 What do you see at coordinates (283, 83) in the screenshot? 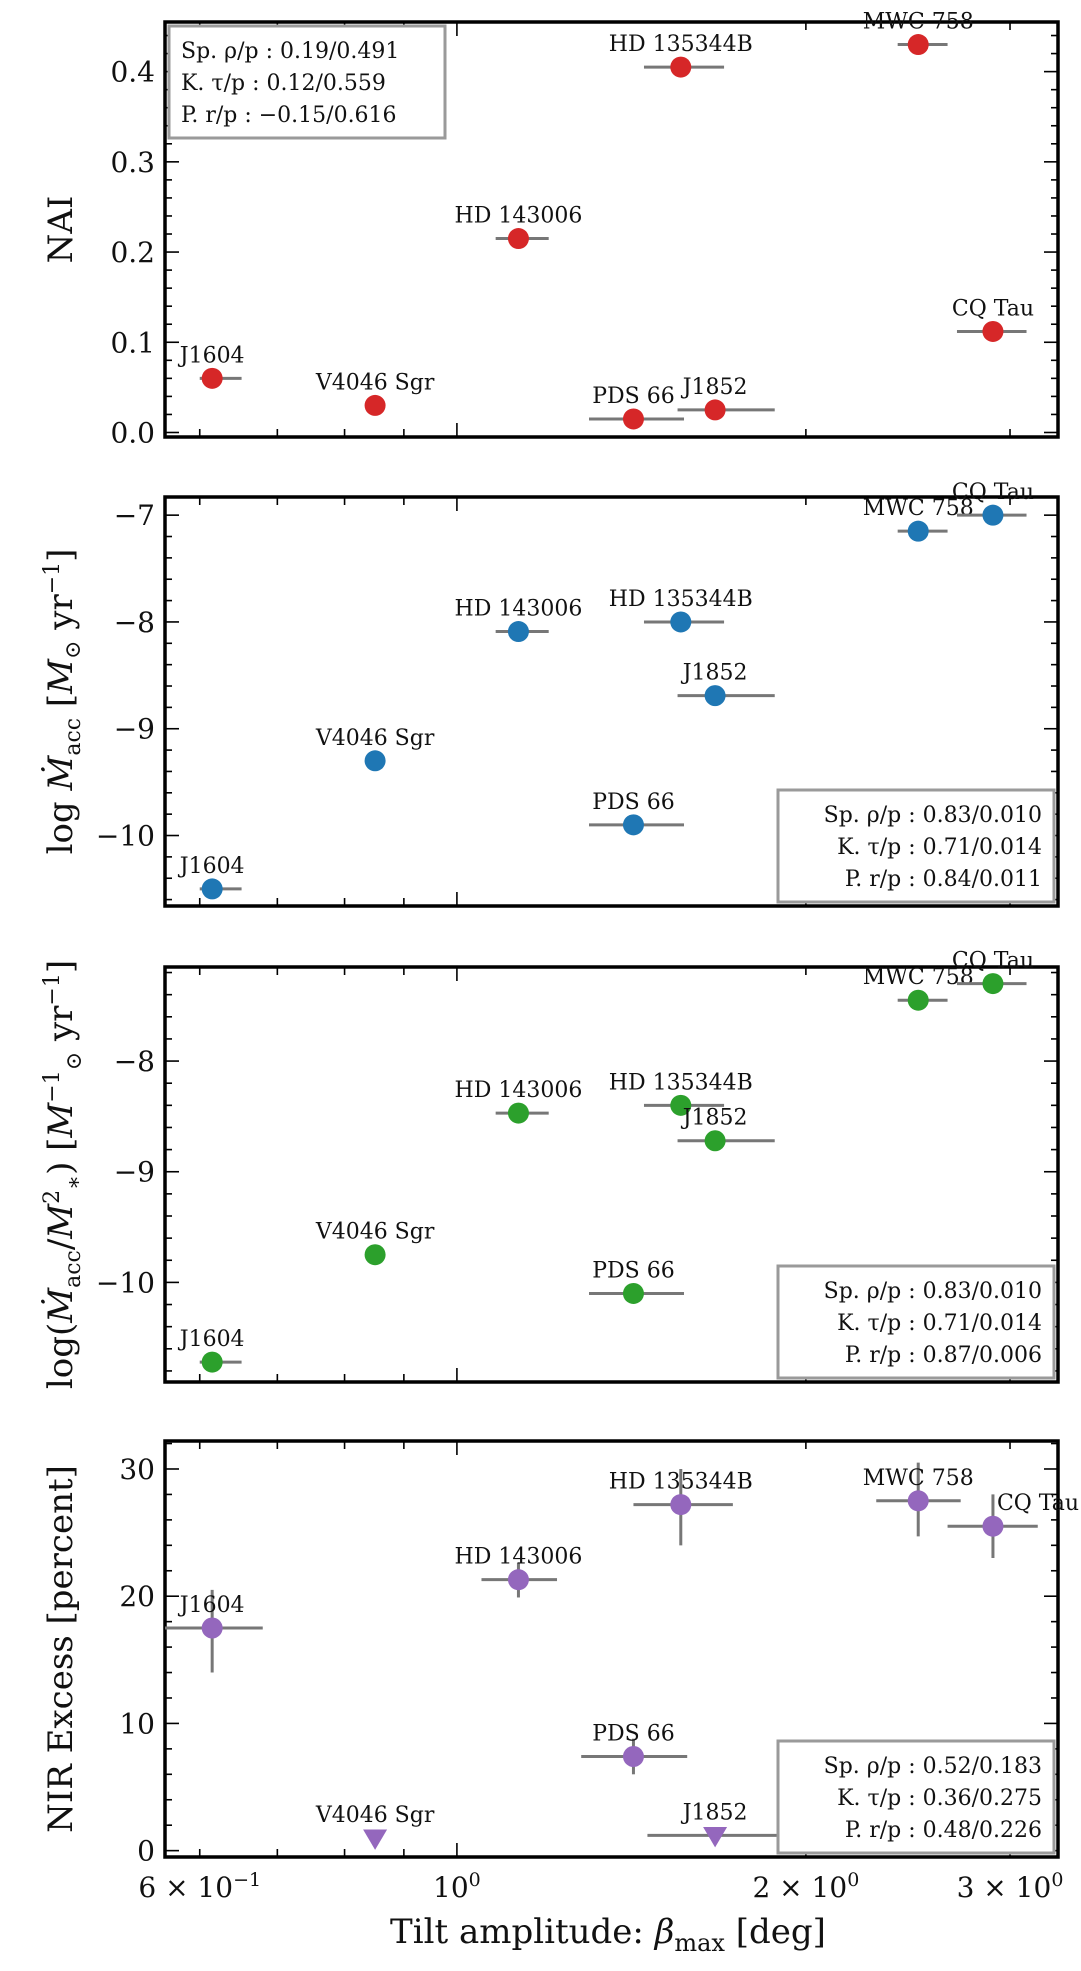
I see `stats-line: K. τ/p : 0.12/0.559` at bounding box center [283, 83].